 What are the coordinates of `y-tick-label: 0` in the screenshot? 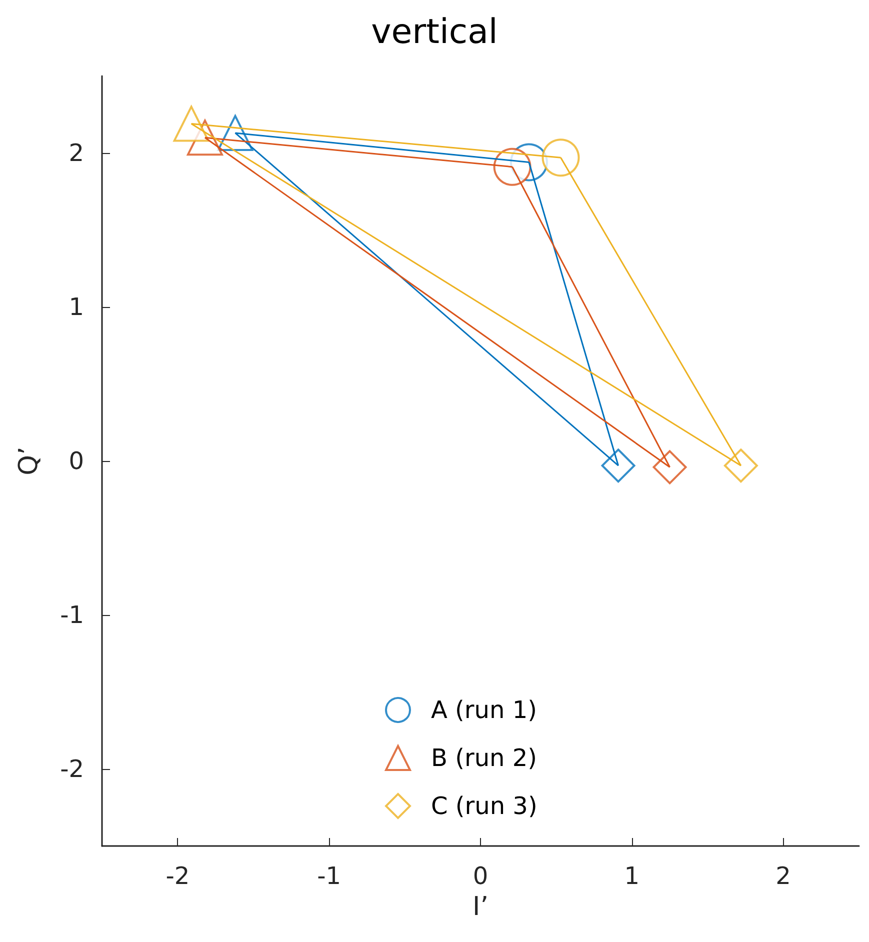 It's located at (76, 461).